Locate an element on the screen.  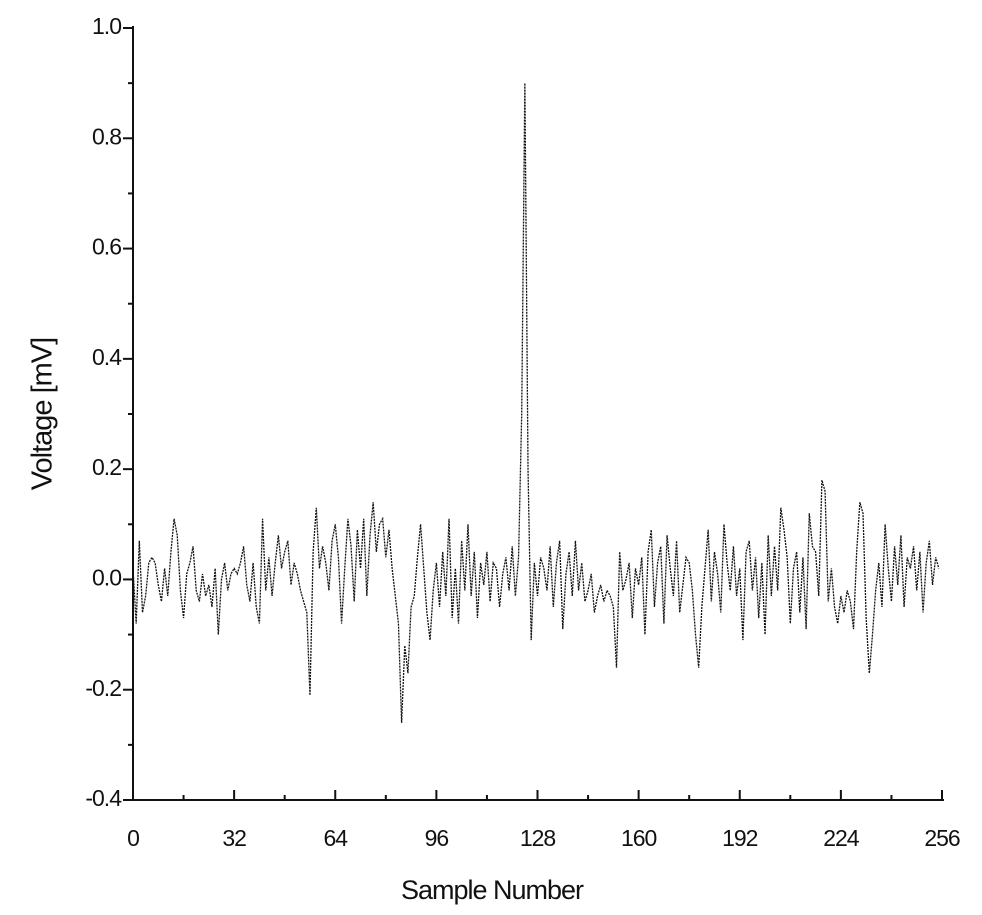
y-tick-label: 1.0 is located at coordinates (106, 26).